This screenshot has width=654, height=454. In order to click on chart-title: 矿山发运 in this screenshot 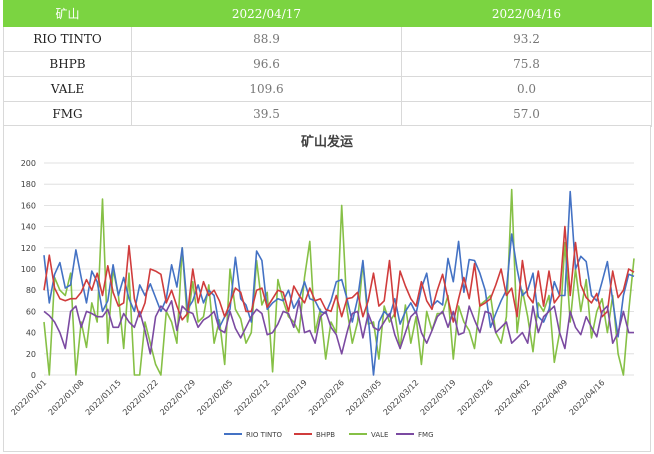, I will do `click(327, 142)`.